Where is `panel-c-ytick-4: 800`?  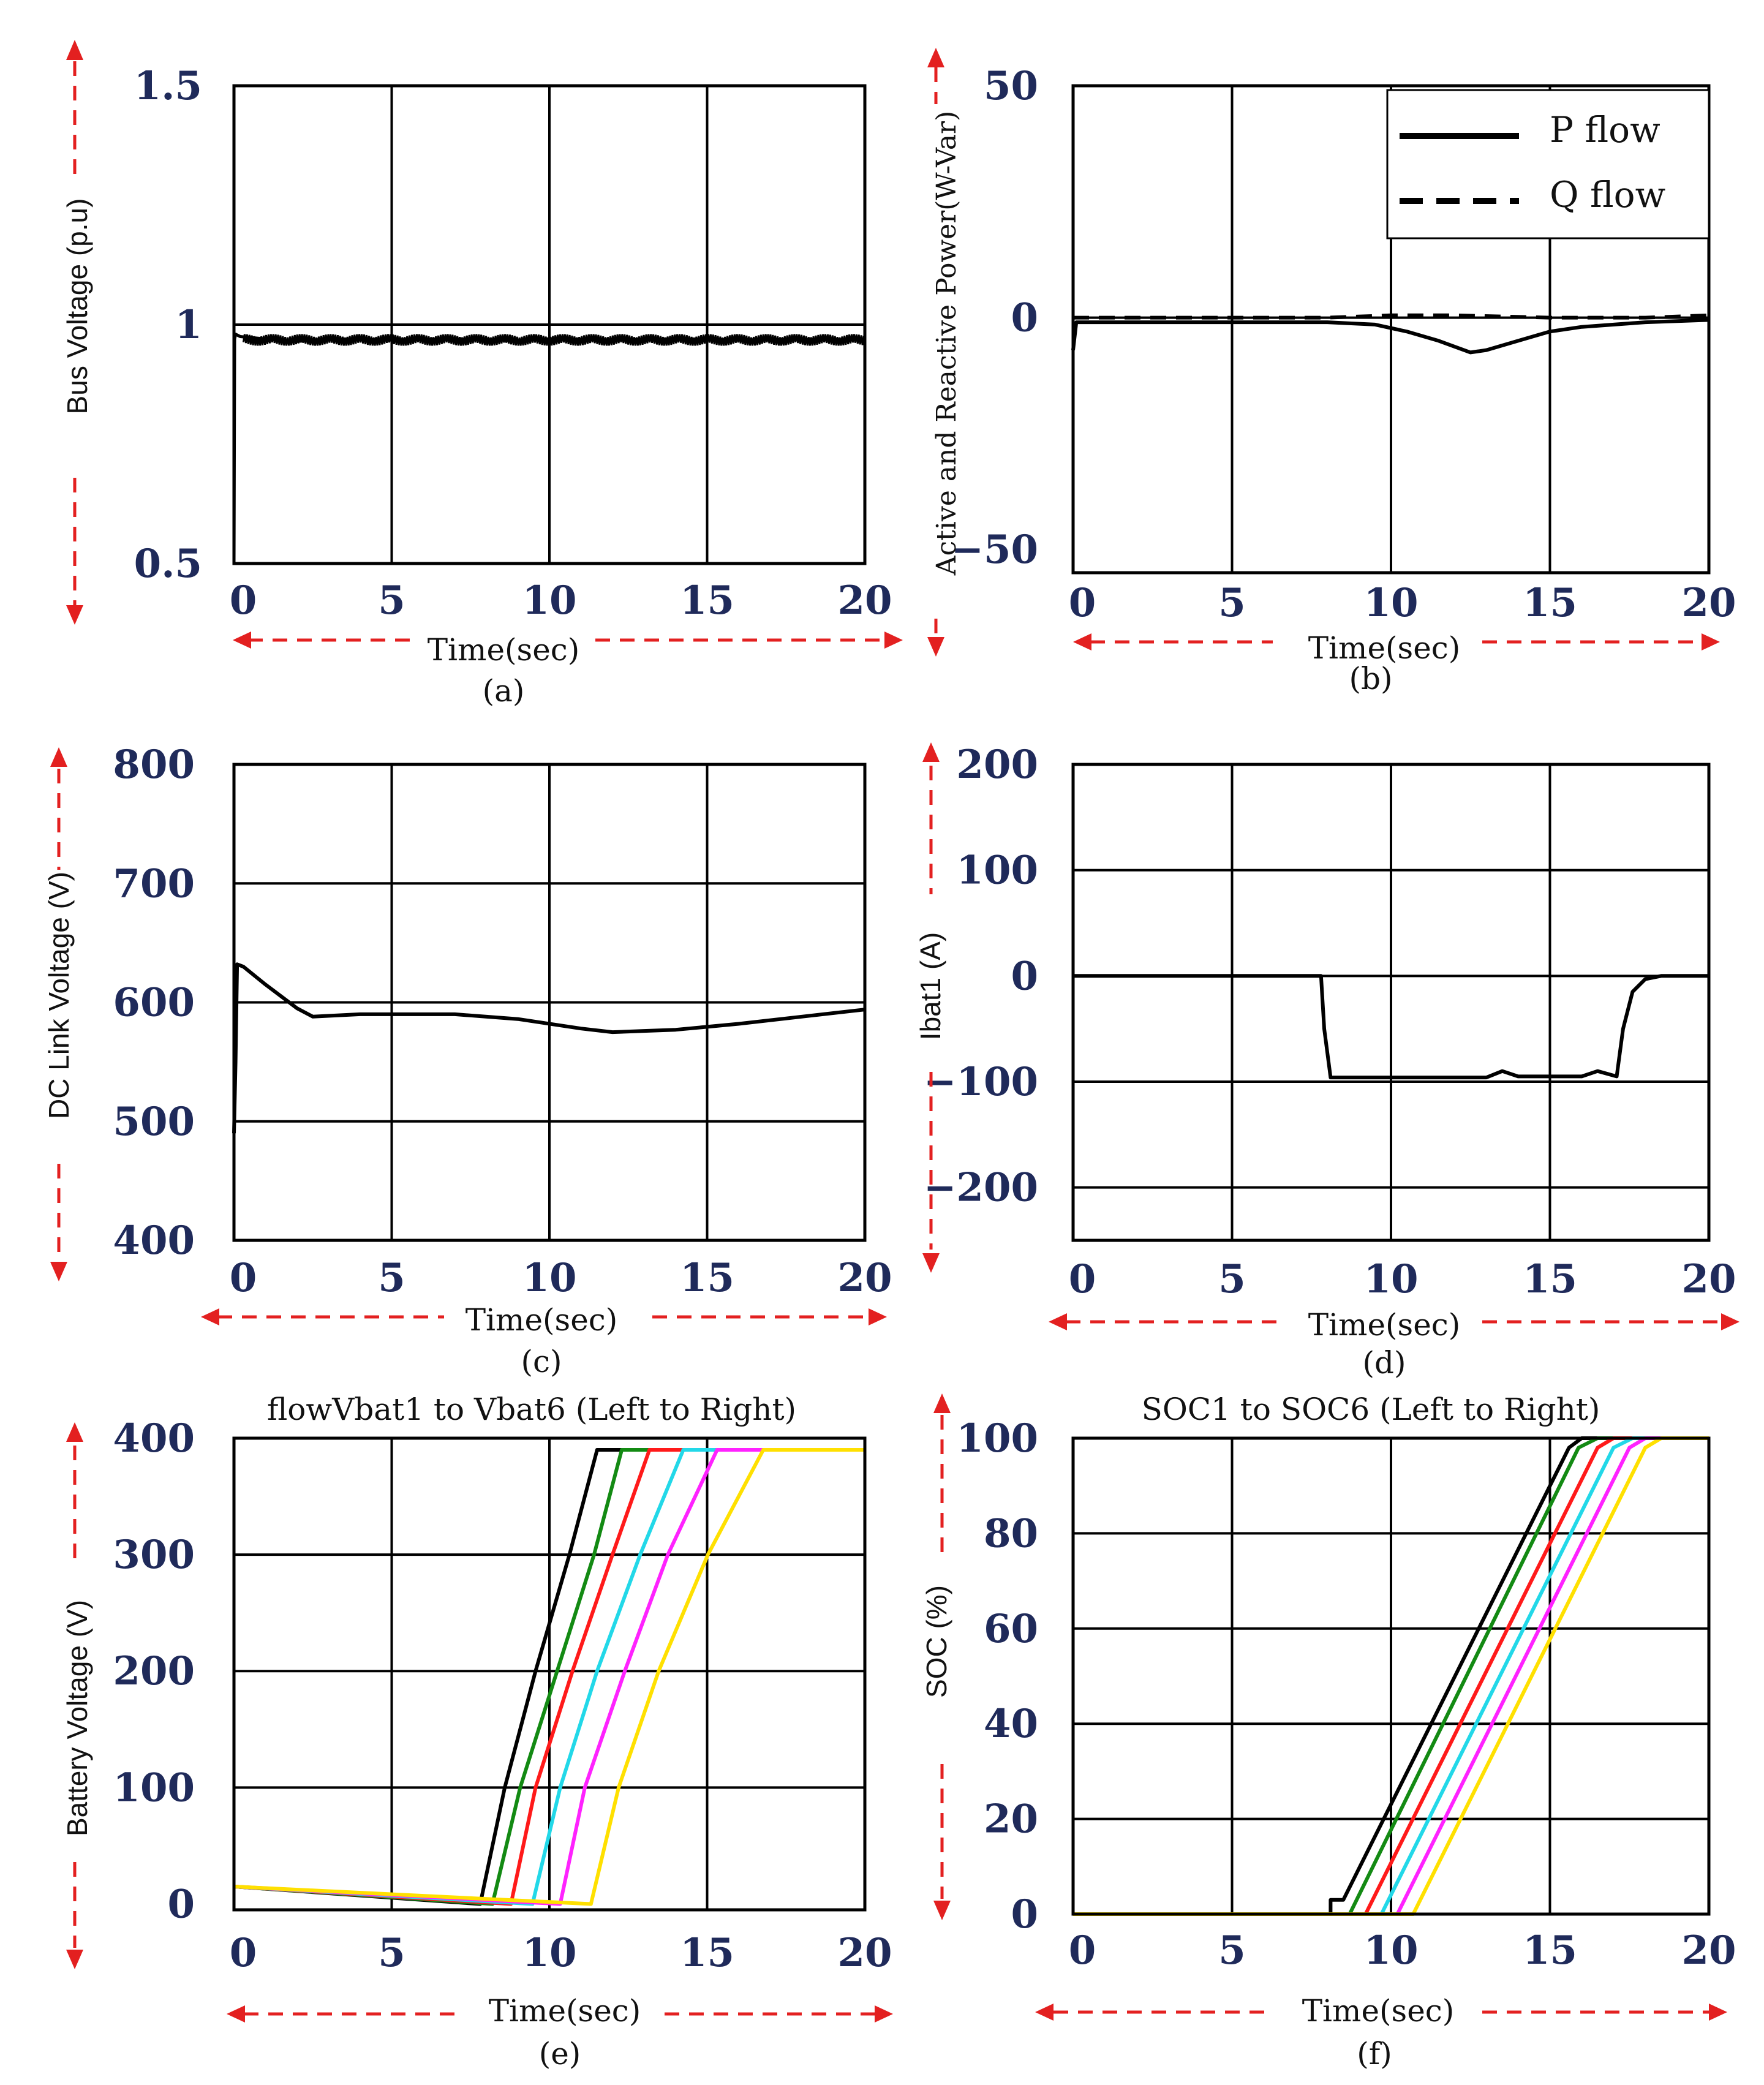
panel-c-ytick-4: 800 is located at coordinates (154, 765).